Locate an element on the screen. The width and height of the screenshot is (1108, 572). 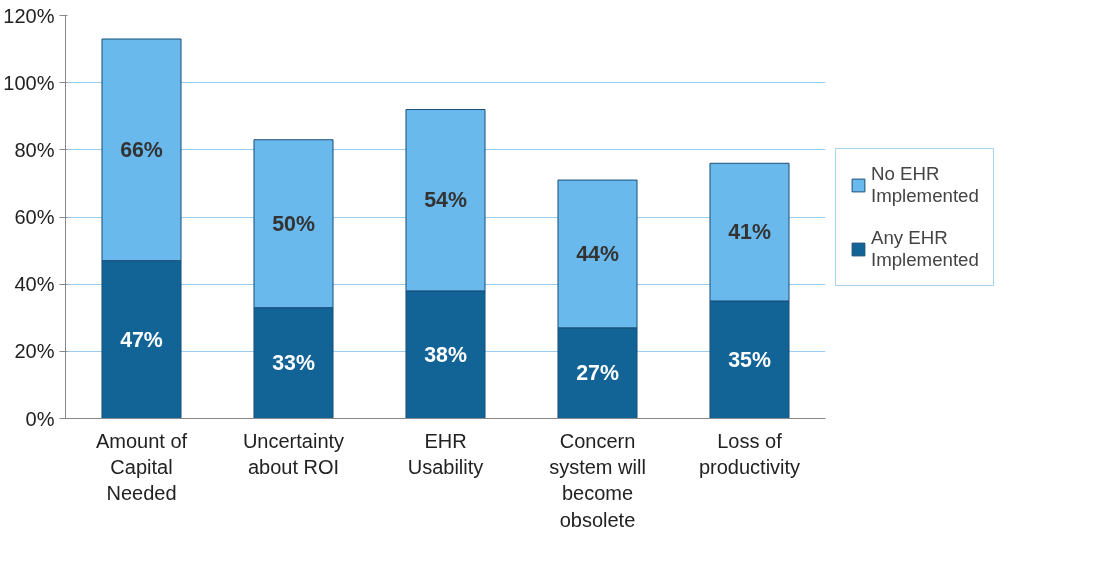
data-label: 47% is located at coordinates (141, 339).